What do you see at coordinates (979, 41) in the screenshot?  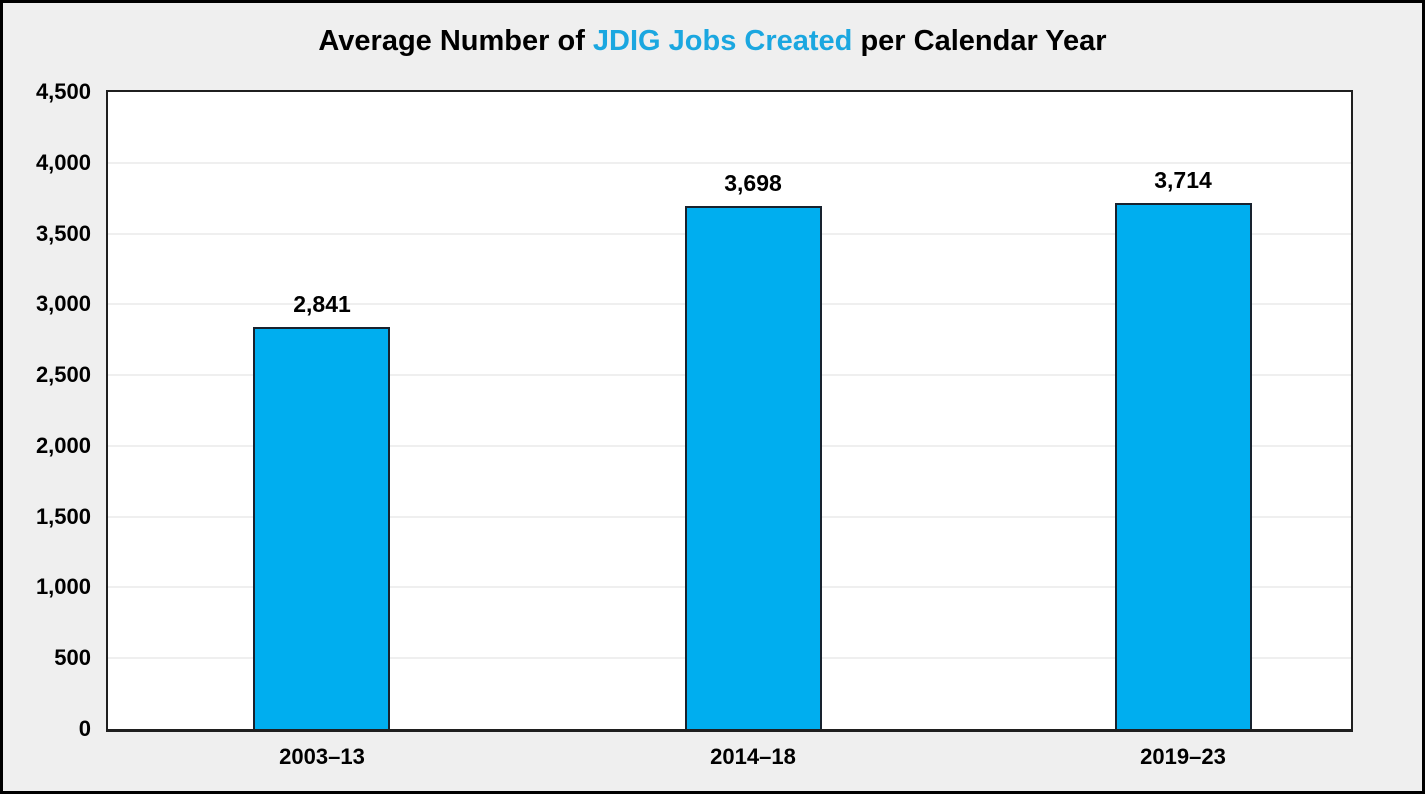 I see `chart-title-suffix: per Calendar Year` at bounding box center [979, 41].